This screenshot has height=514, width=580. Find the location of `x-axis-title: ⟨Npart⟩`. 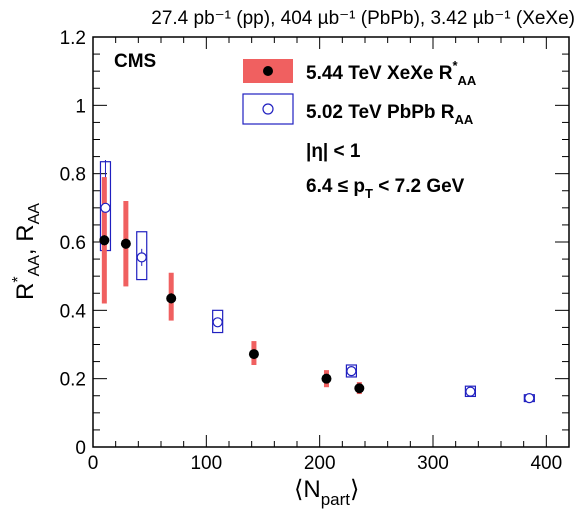

x-axis-title: ⟨Npart⟩ is located at coordinates (326, 492).